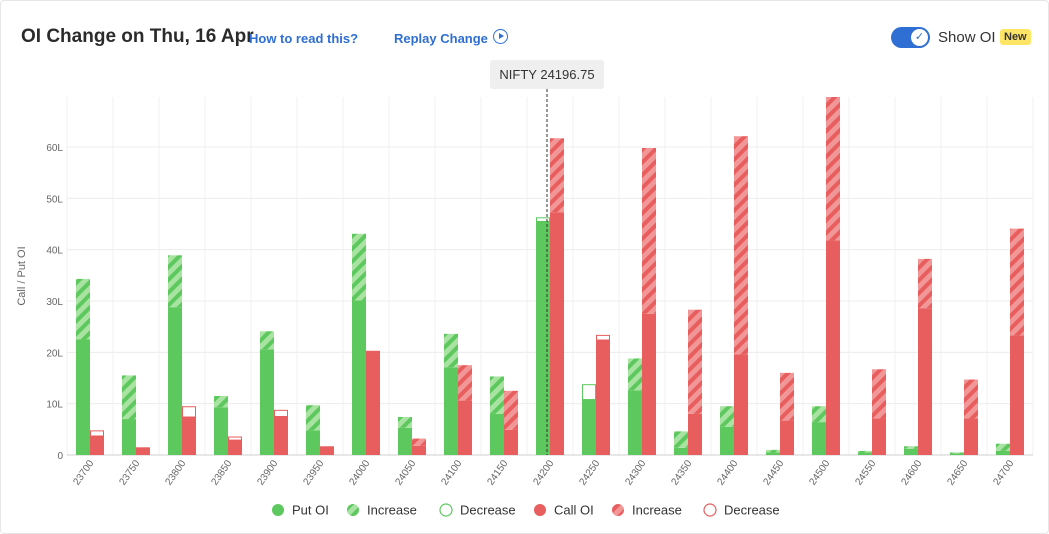 Image resolution: width=1049 pixels, height=534 pixels. Describe the element at coordinates (919, 37) in the screenshot. I see `check-icon: ✓` at that location.